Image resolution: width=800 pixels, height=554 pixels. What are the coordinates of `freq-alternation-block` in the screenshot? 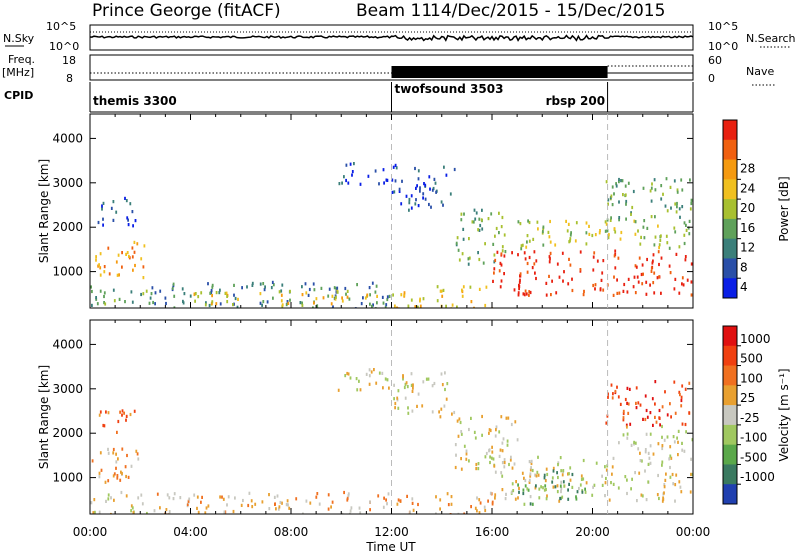 It's located at (499, 72).